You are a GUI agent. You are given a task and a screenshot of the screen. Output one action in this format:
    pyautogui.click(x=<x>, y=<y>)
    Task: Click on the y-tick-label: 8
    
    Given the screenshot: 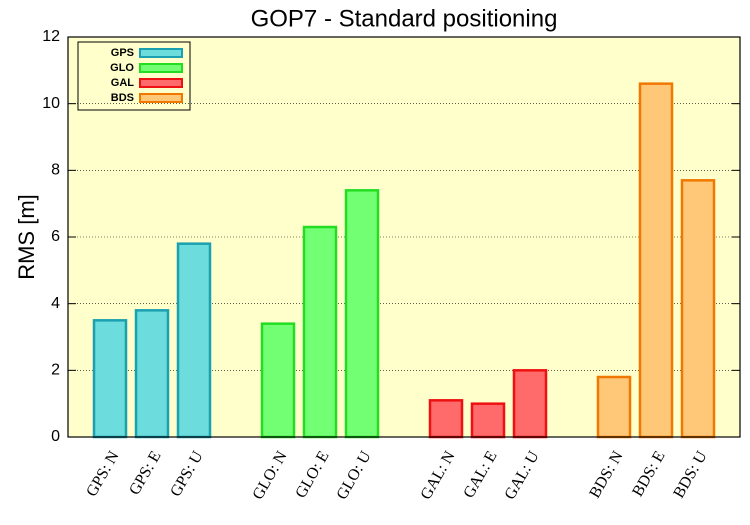 What is the action you would take?
    pyautogui.click(x=55, y=170)
    